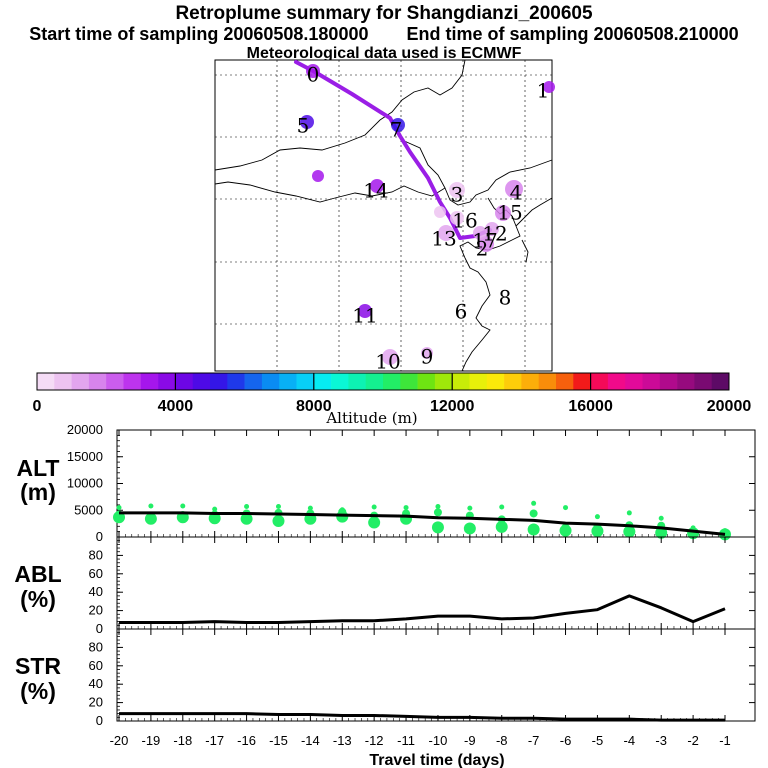 The width and height of the screenshot is (768, 768). Describe the element at coordinates (461, 312) in the screenshot. I see `cluster-label-6: 6` at that location.